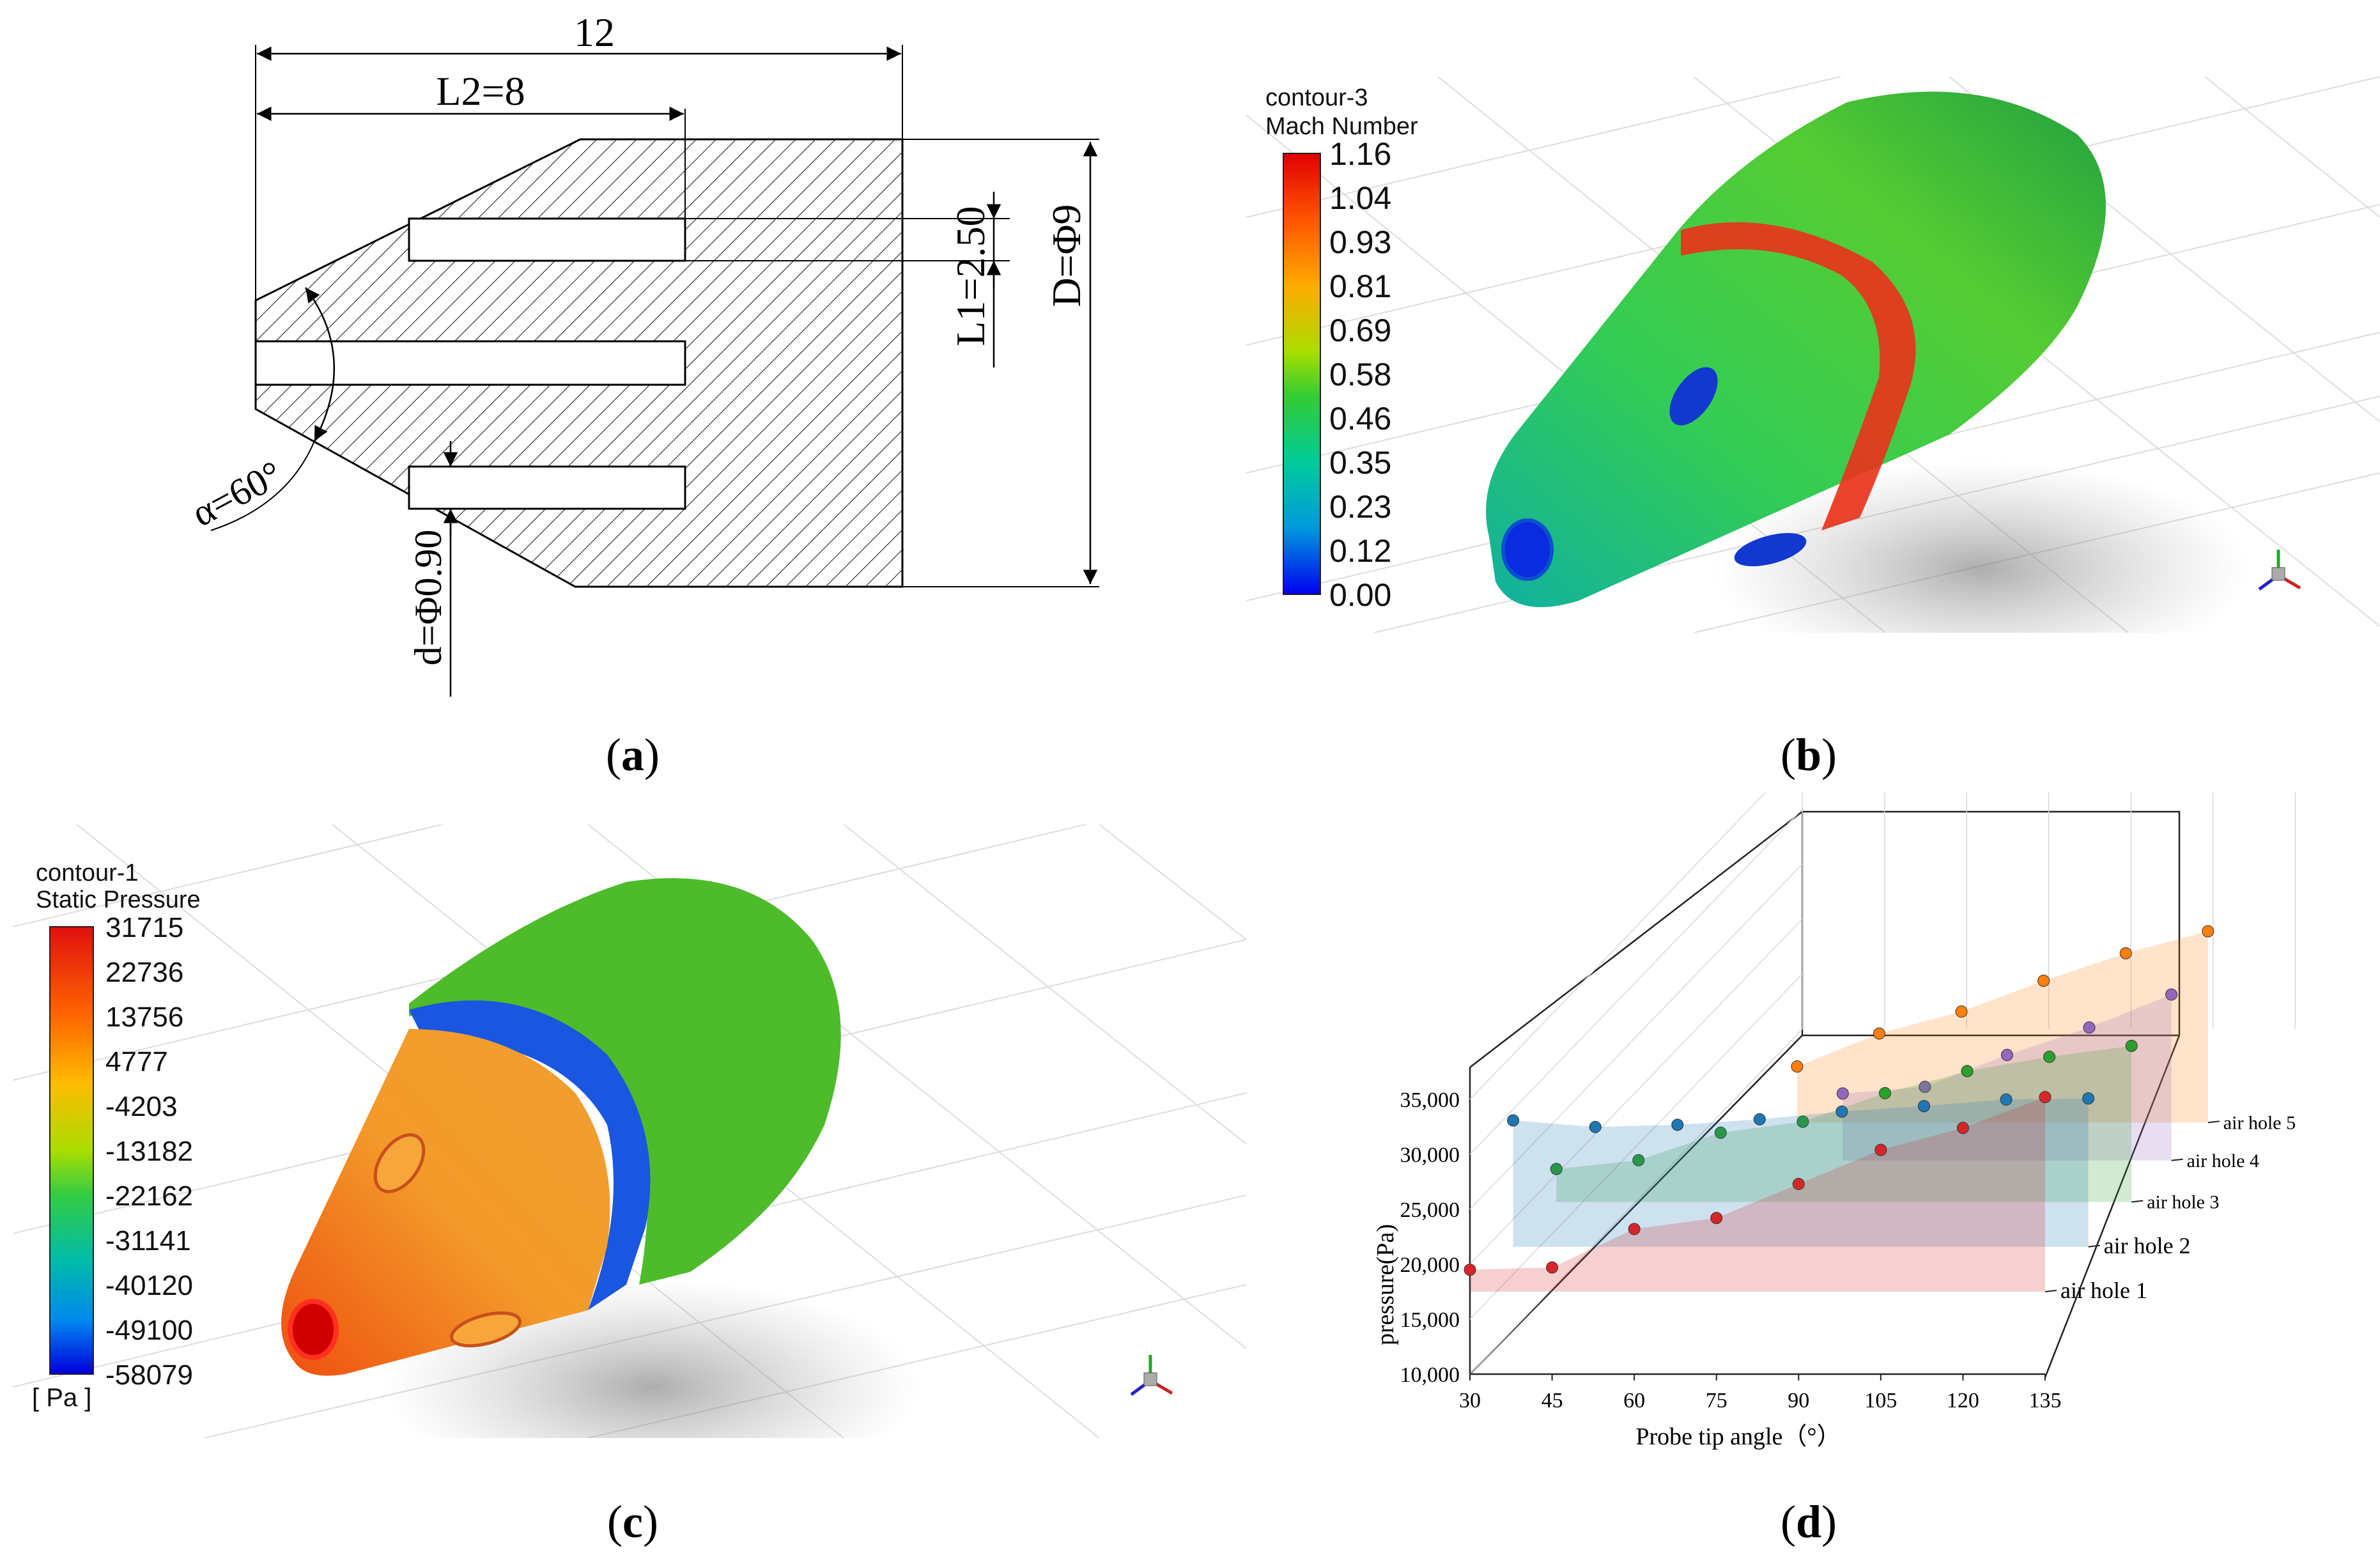  I want to click on mach-colorbar-tick-label: 1.04, so click(1360, 198).